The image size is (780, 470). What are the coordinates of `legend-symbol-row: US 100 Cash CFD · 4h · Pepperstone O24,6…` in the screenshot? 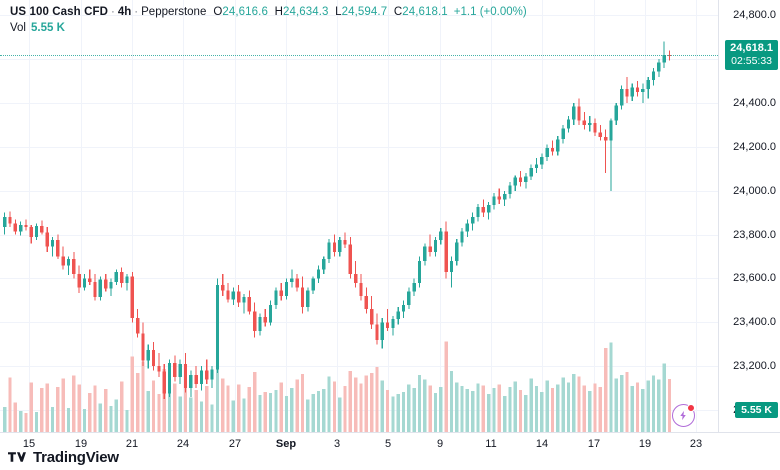 It's located at (268, 12).